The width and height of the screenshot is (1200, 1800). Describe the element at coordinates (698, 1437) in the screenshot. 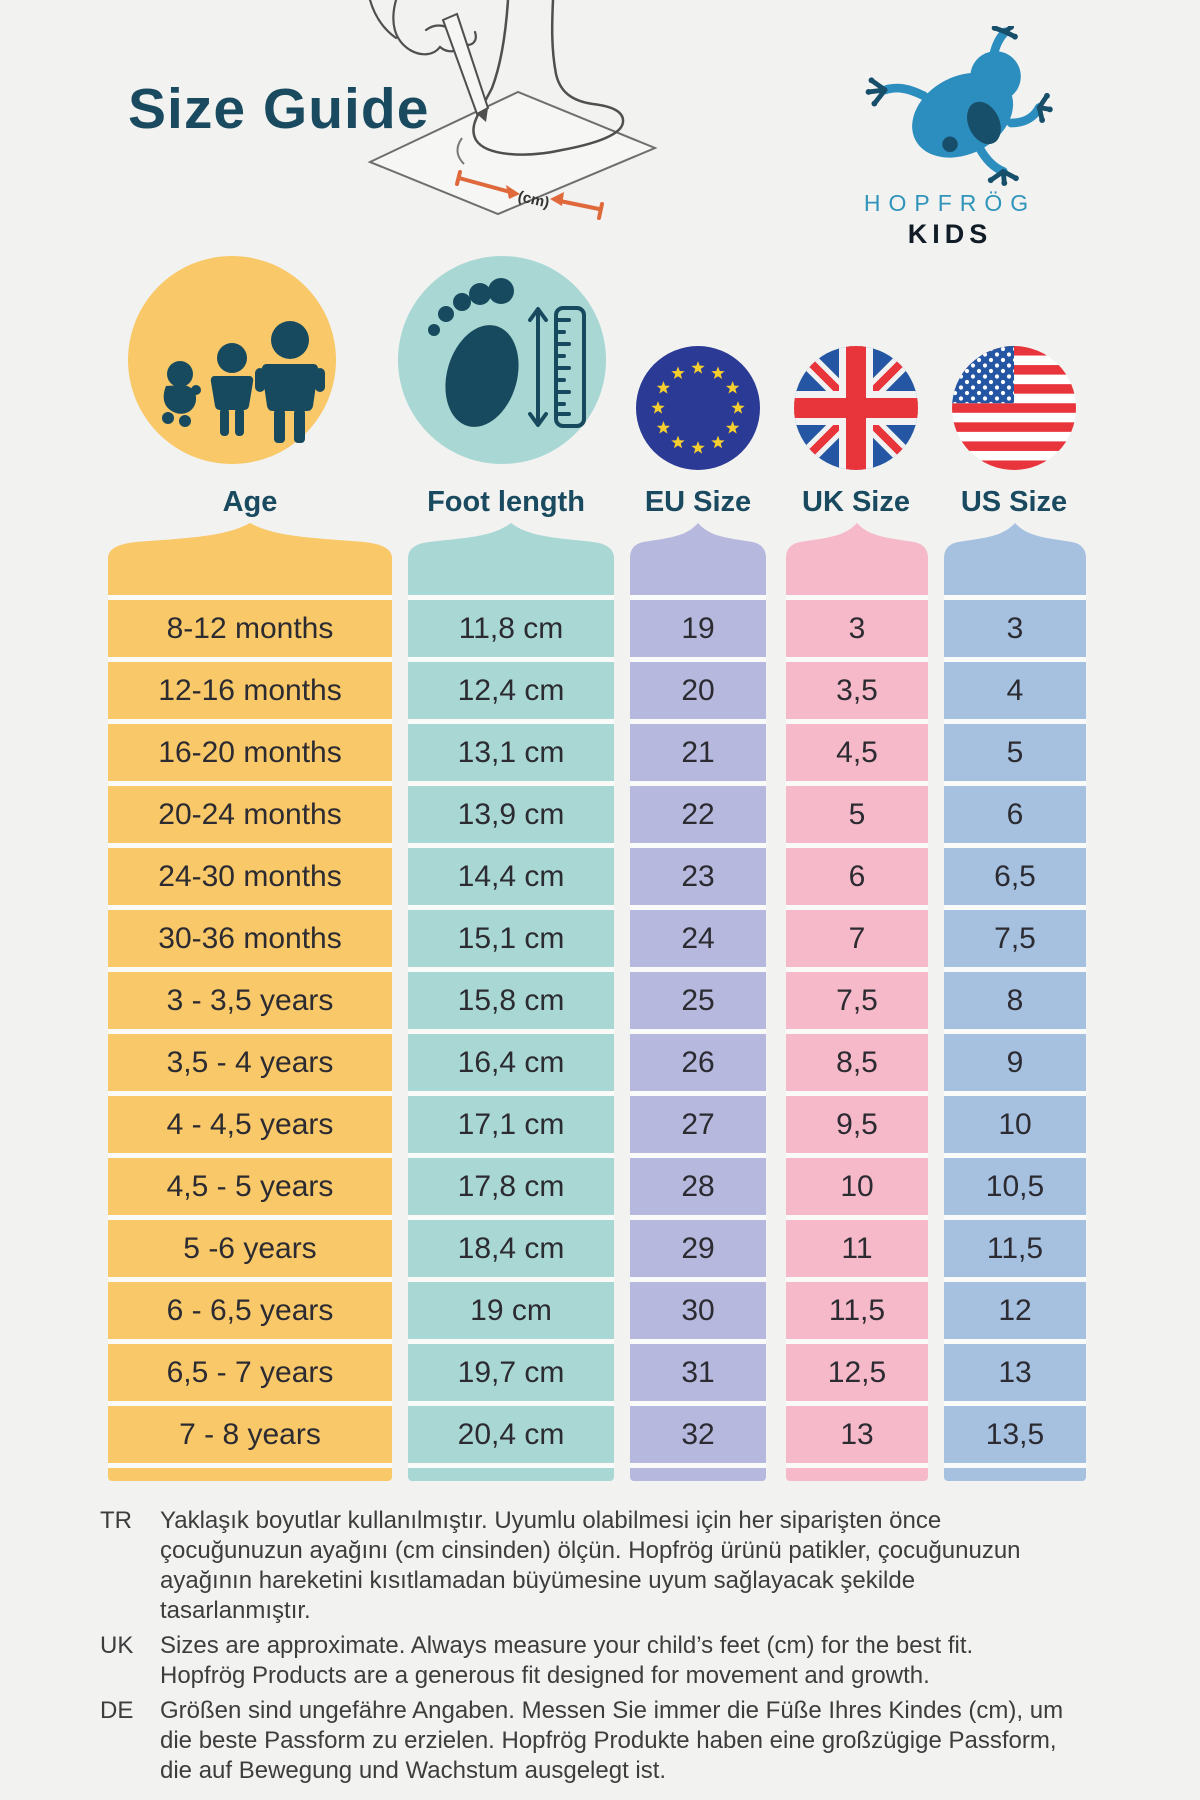

I see `table-cell-eu: 32` at that location.